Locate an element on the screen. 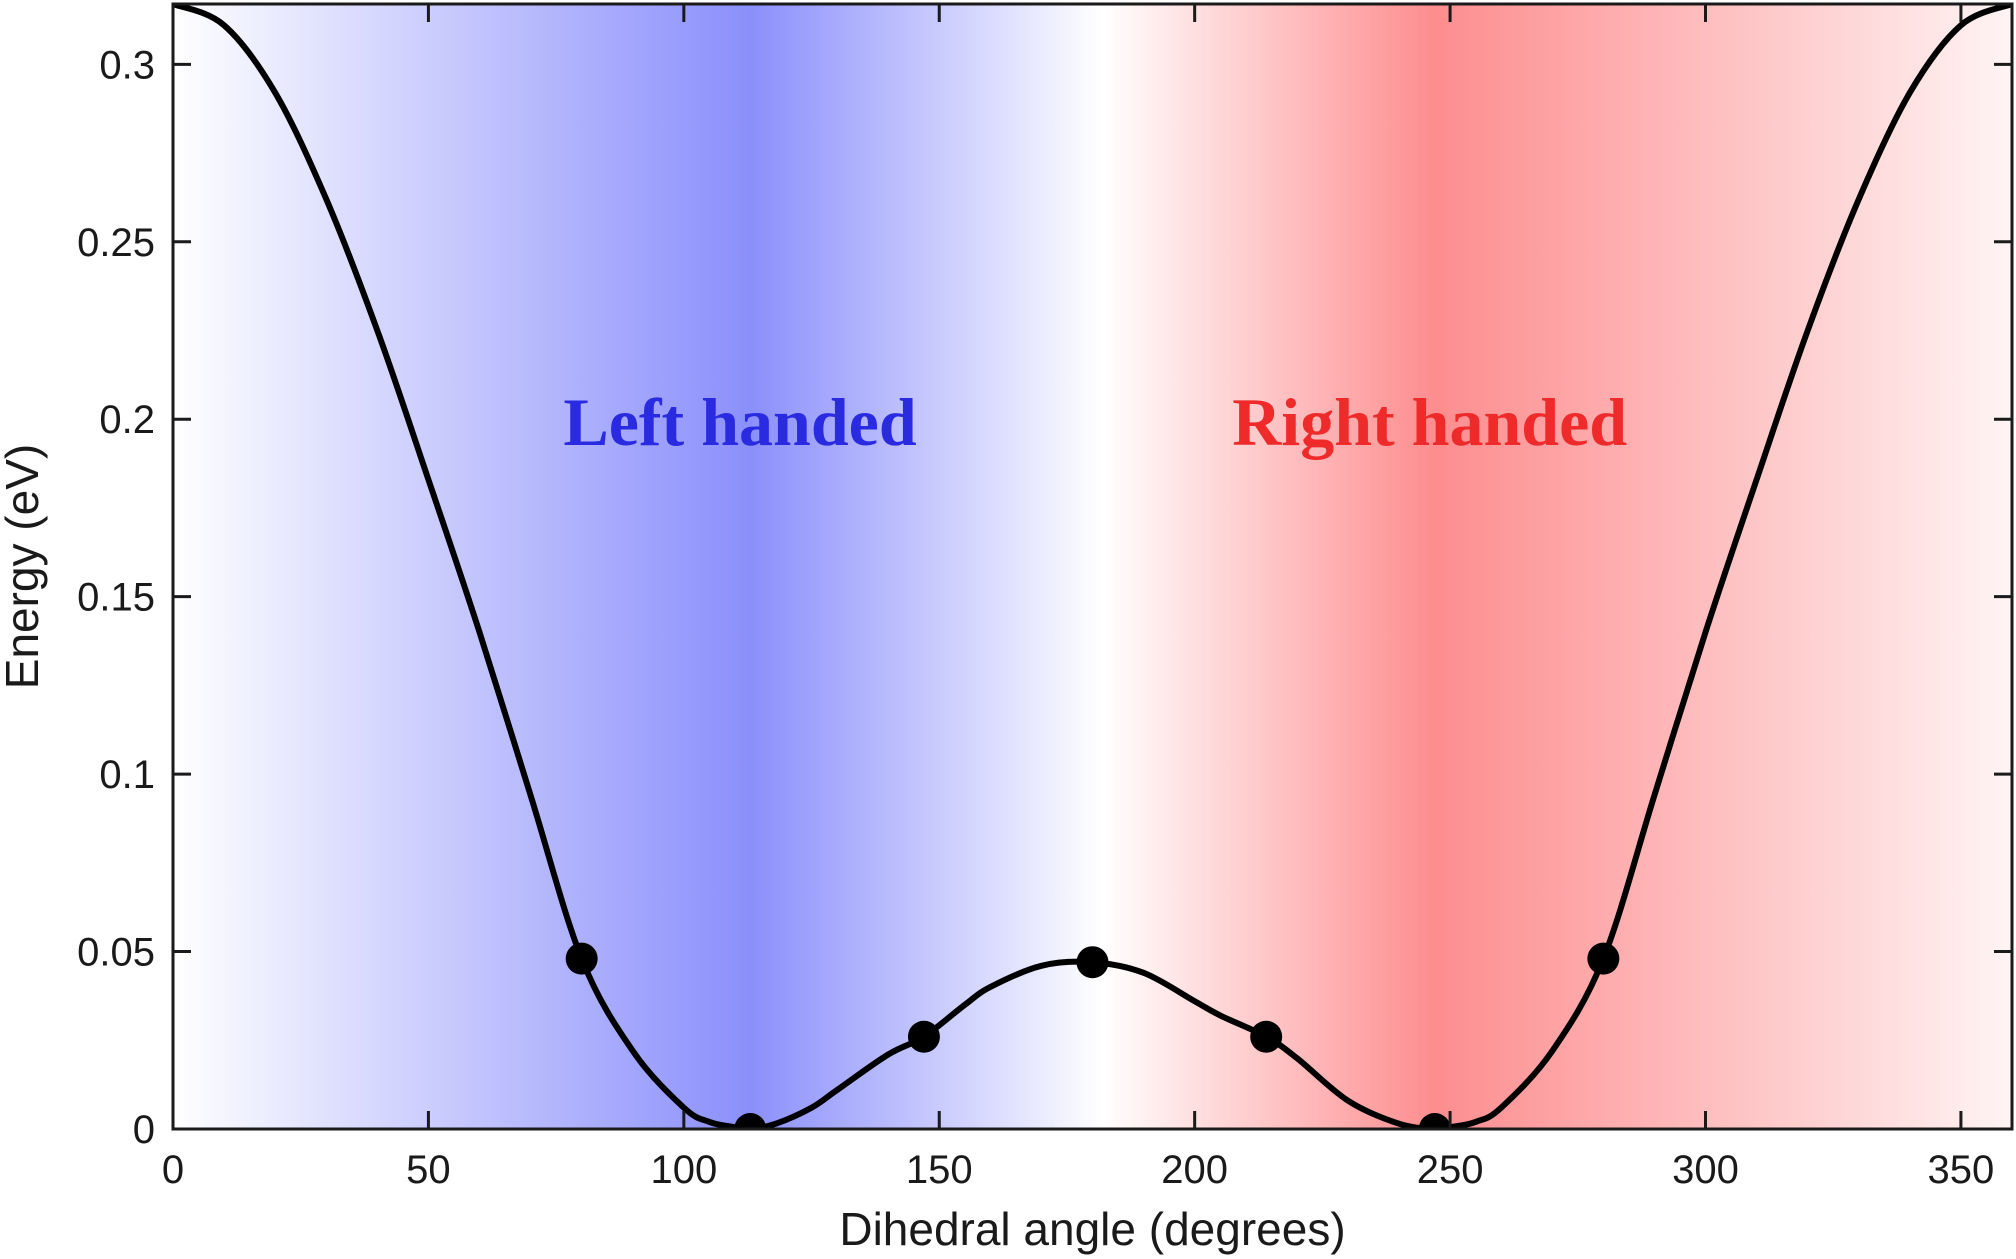 The image size is (2016, 1259). x-tick-label: 50 is located at coordinates (428, 1170).